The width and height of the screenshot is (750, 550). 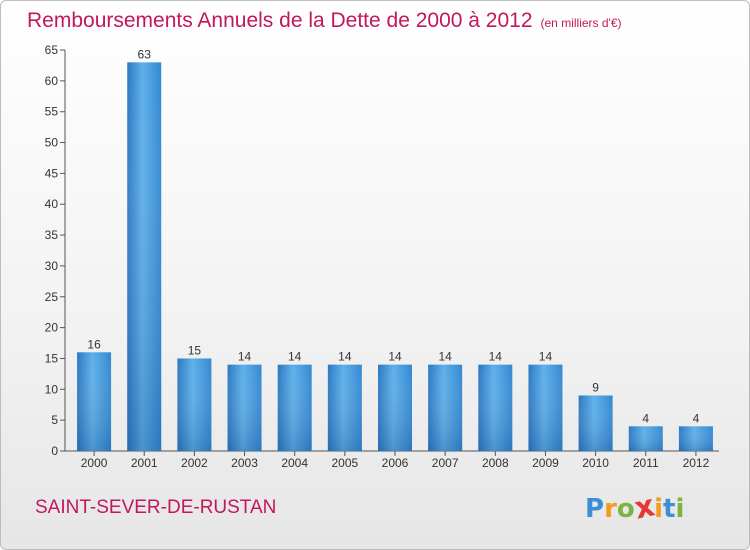 What do you see at coordinates (52, 81) in the screenshot?
I see `y-tick-label: 60` at bounding box center [52, 81].